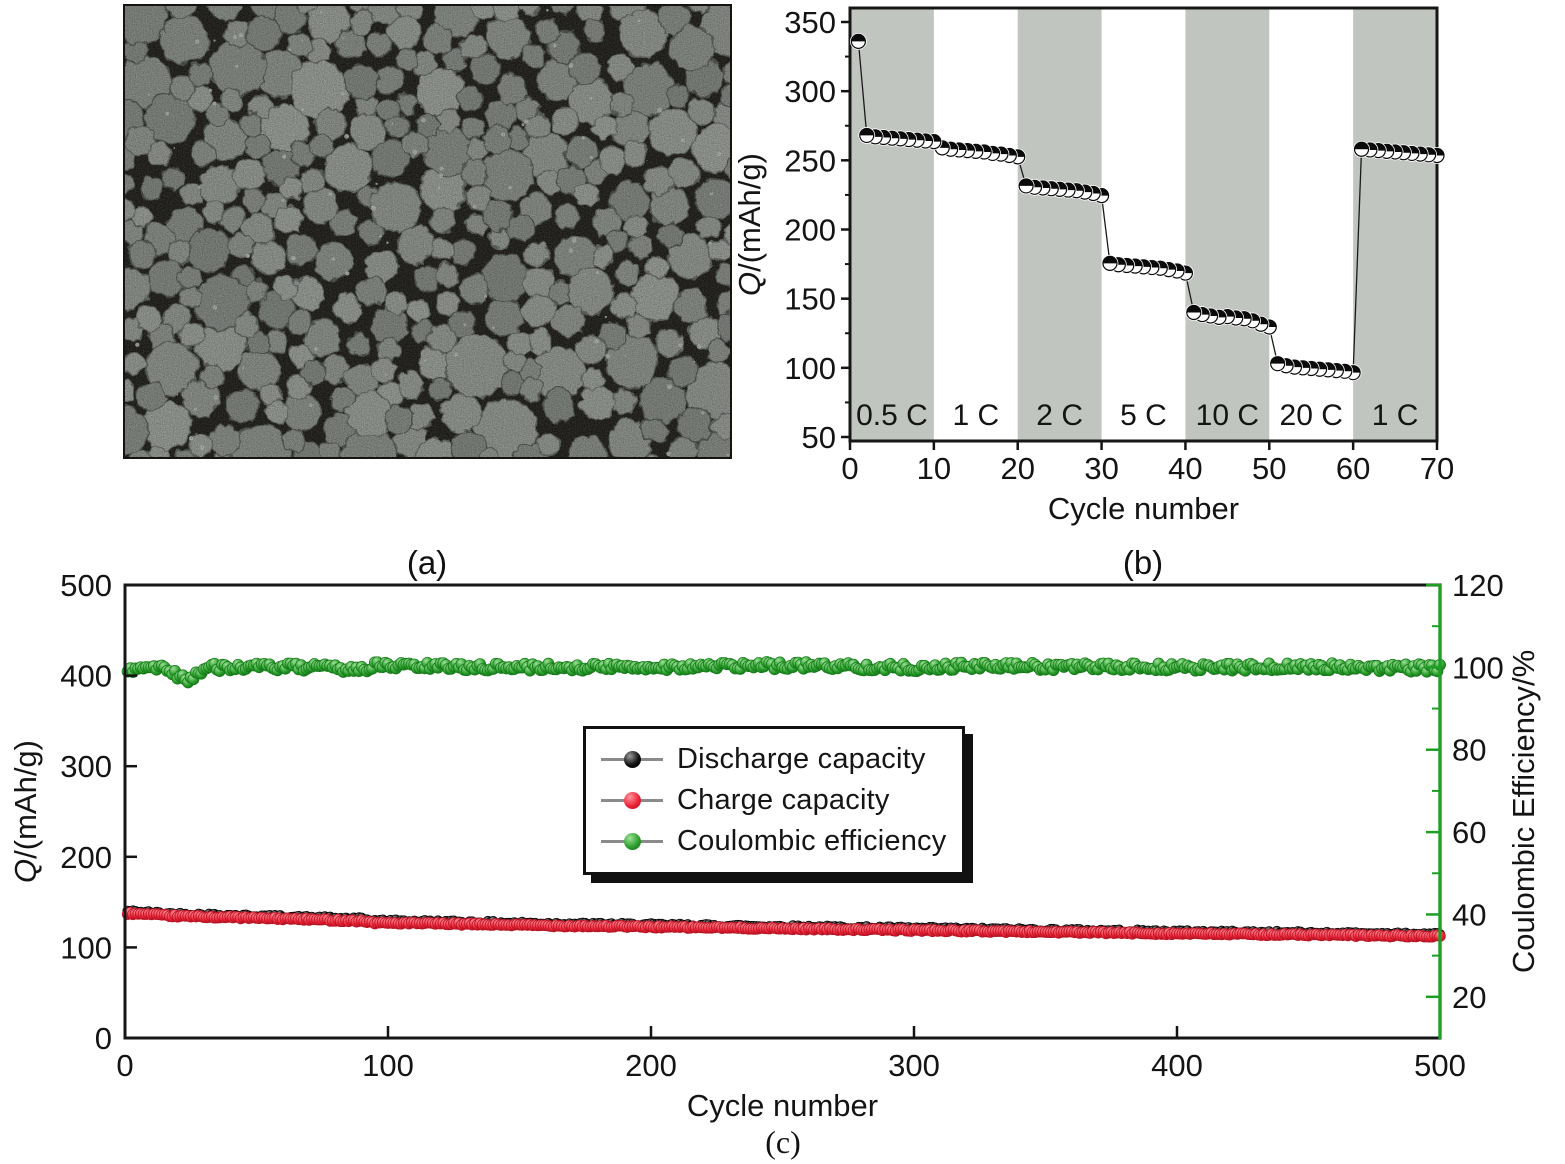 The height and width of the screenshot is (1164, 1565). I want to click on tick-label: 10 C, so click(1227, 415).